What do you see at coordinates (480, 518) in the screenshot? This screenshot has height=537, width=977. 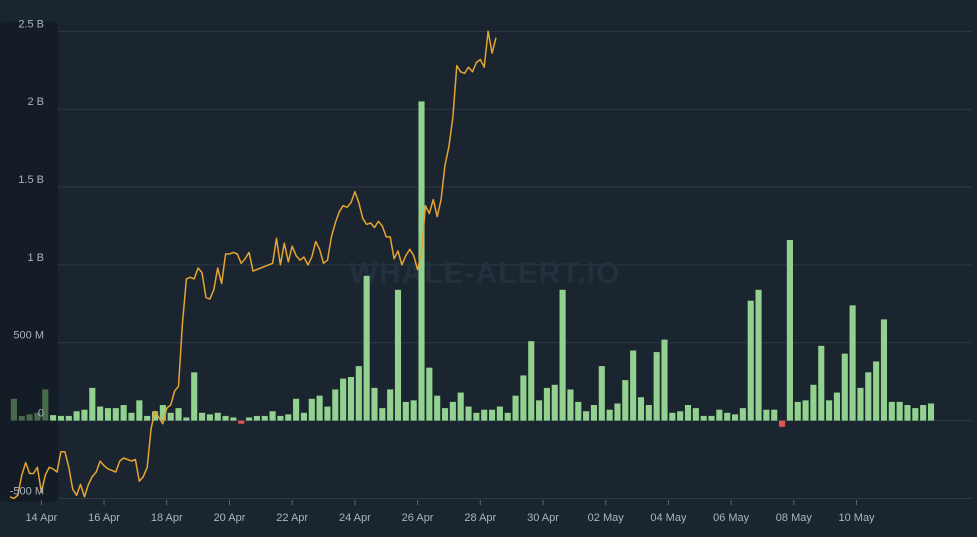 I see `x-tick-label: 28 Apr` at bounding box center [480, 518].